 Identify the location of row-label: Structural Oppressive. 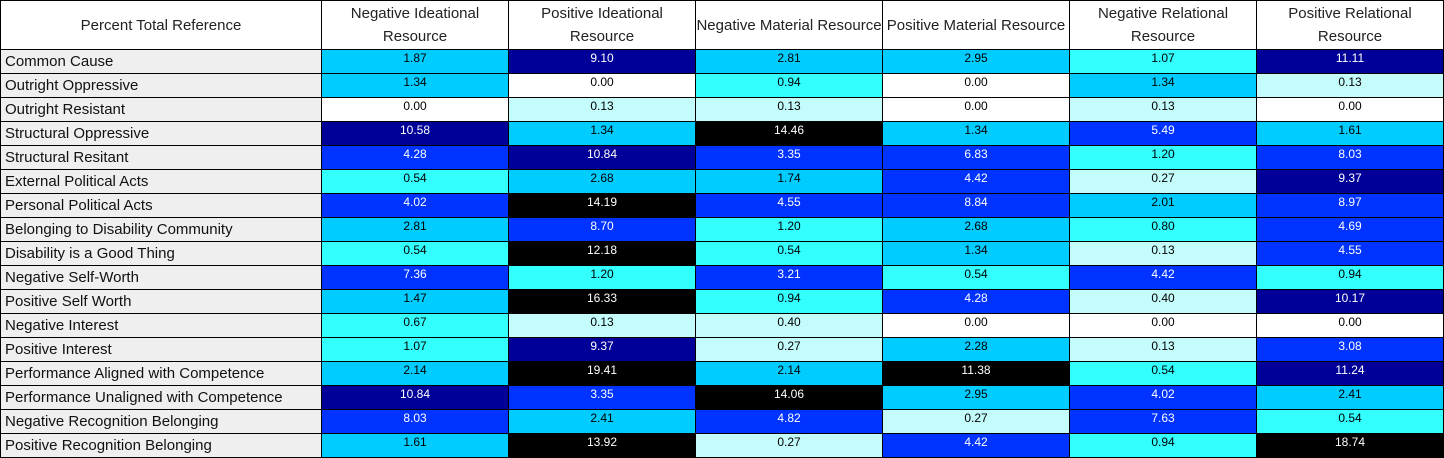
(161, 133).